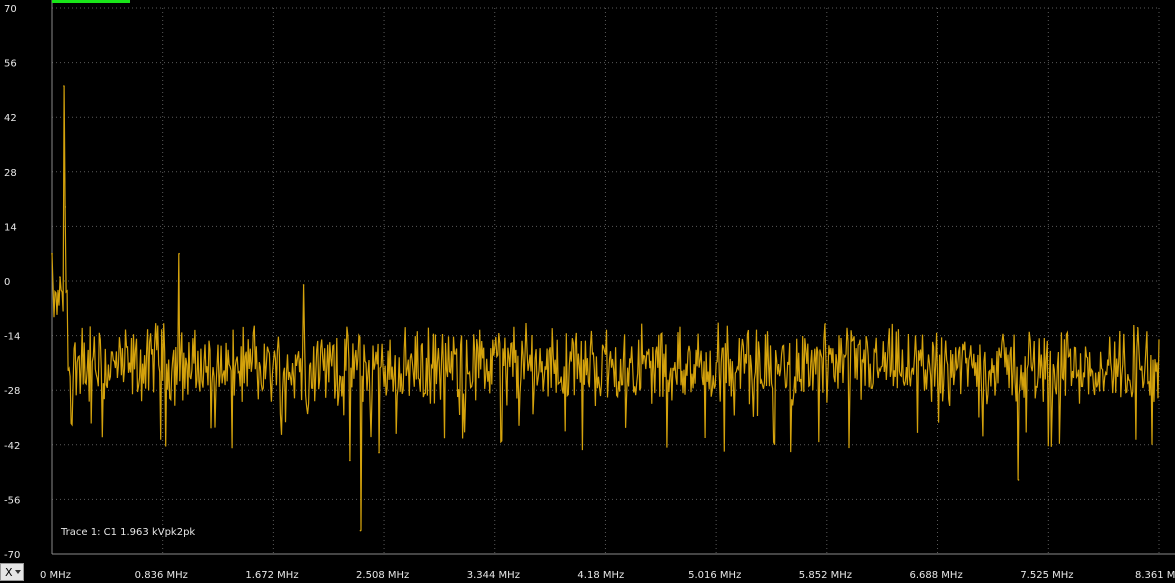 The height and width of the screenshot is (583, 1175). Describe the element at coordinates (10, 9) in the screenshot. I see `y-tick-label: 70` at that location.